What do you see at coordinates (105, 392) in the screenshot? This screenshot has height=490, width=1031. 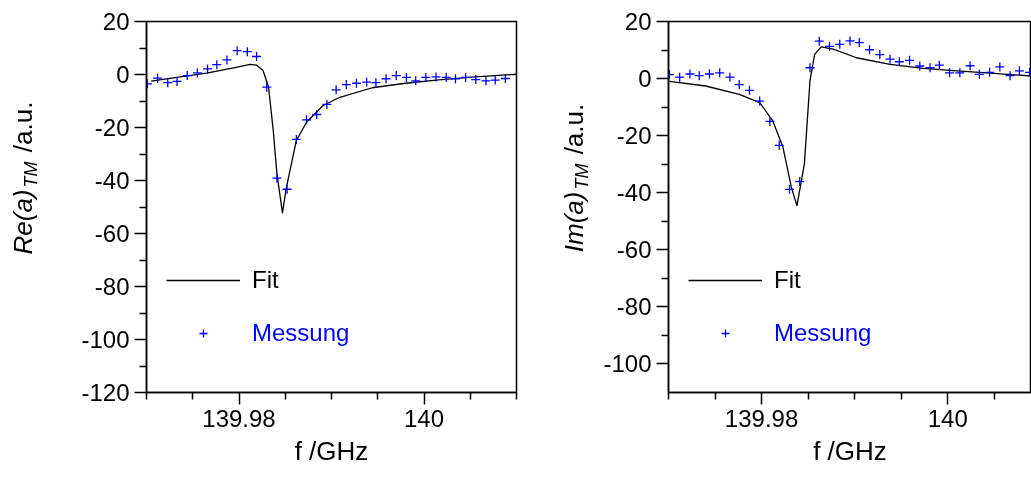 I see `y-tick-label: -120` at bounding box center [105, 392].